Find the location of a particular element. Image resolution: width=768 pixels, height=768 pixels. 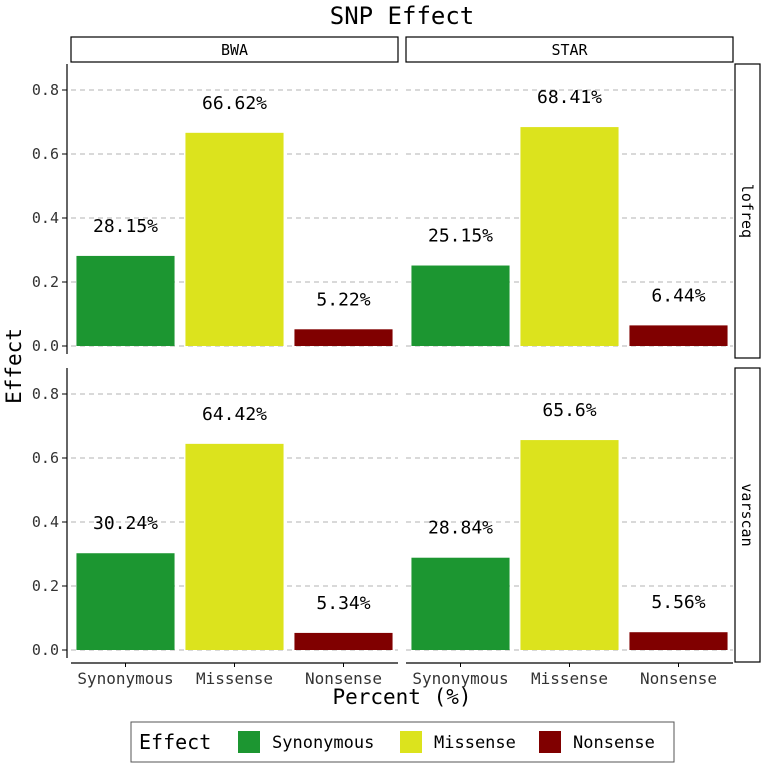

data-label: 65.6% is located at coordinates (569, 410).